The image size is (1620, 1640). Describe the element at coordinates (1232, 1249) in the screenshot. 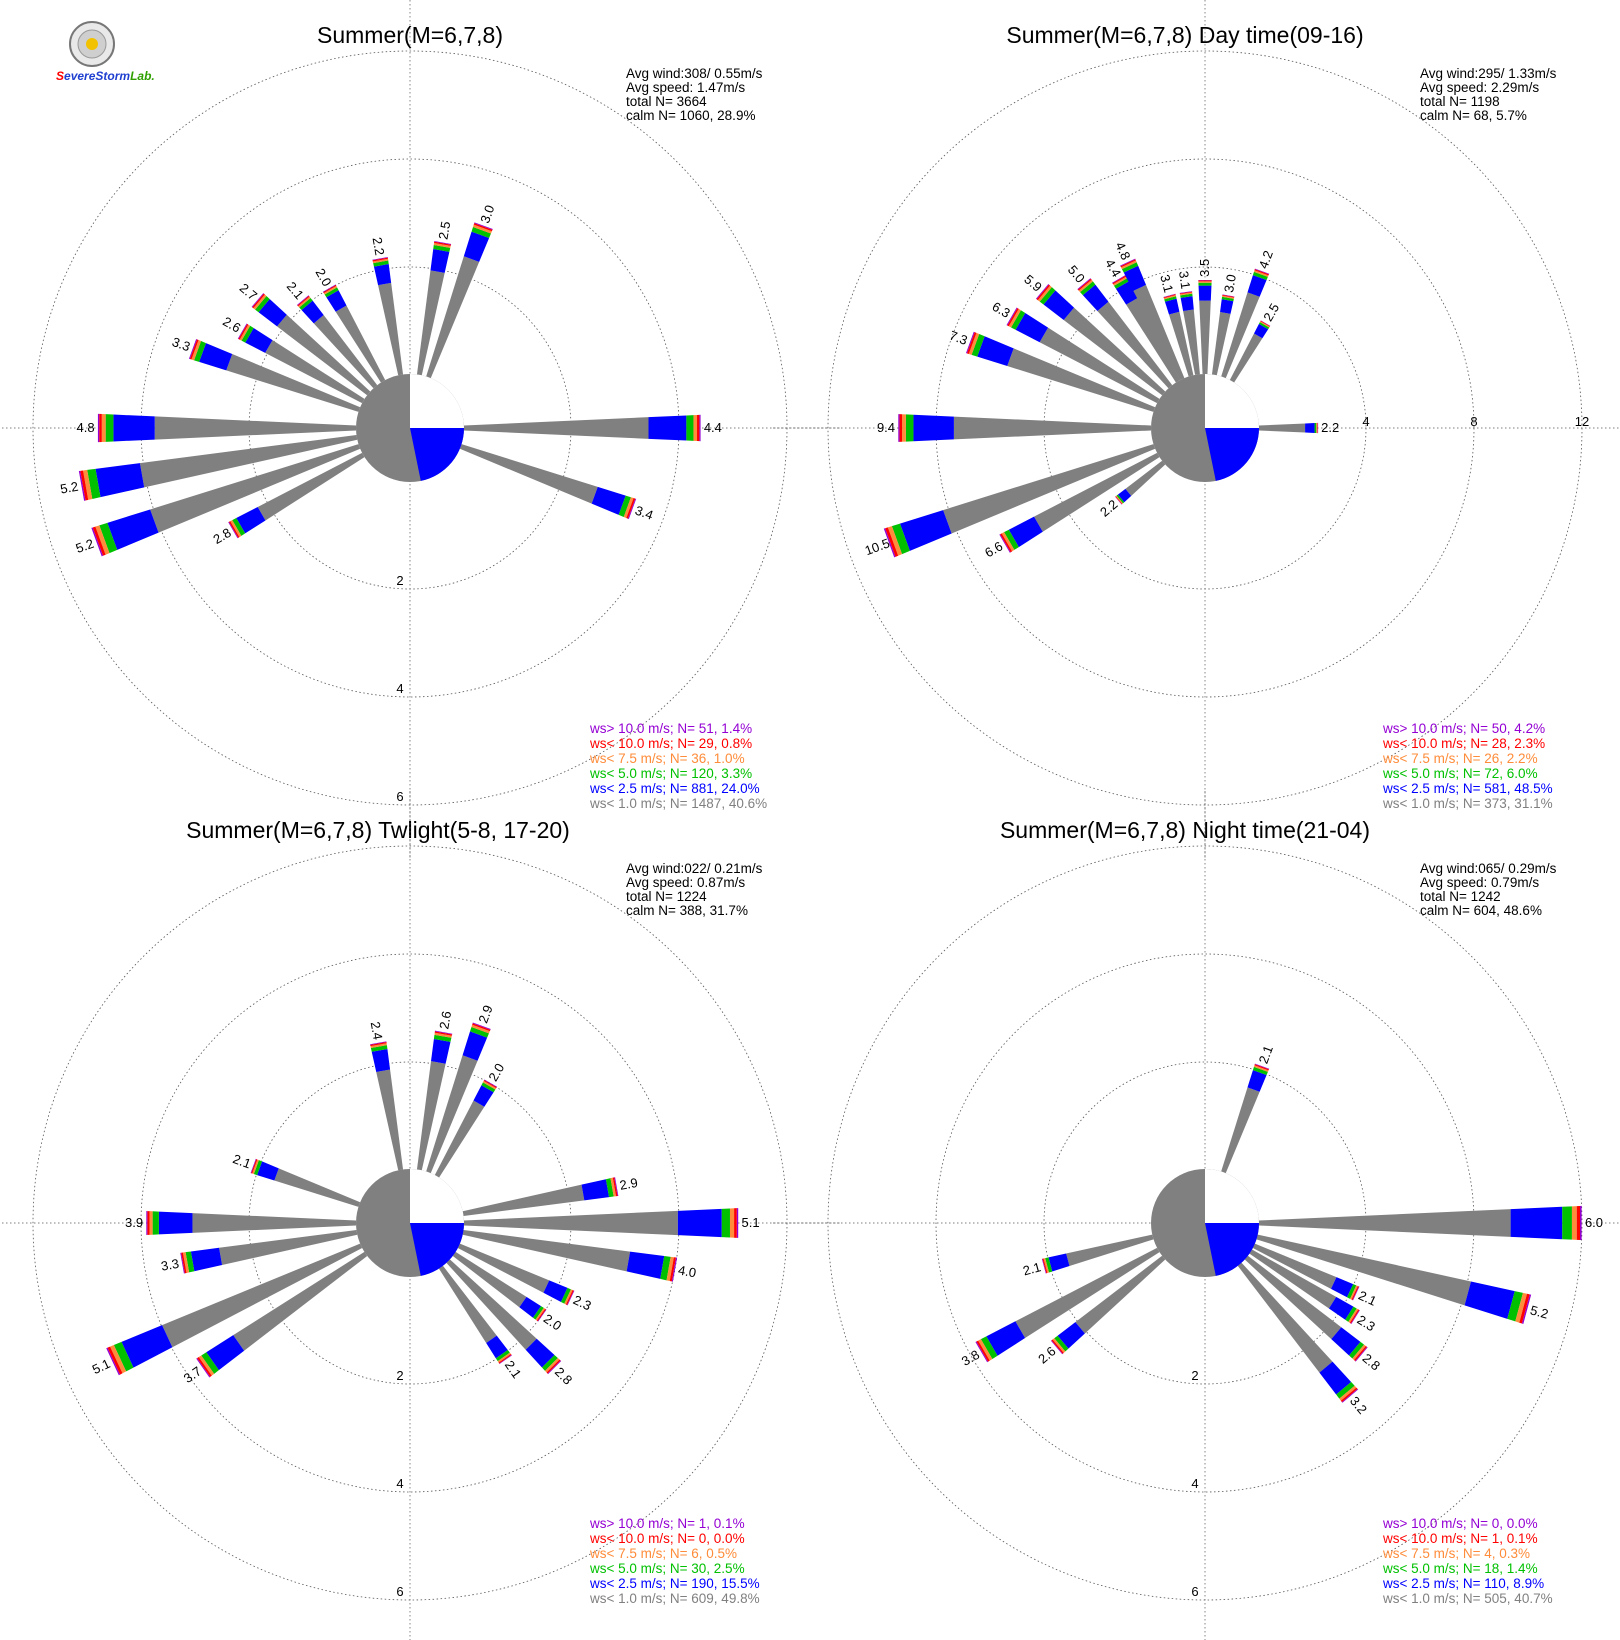

I see `hub-sector` at that location.